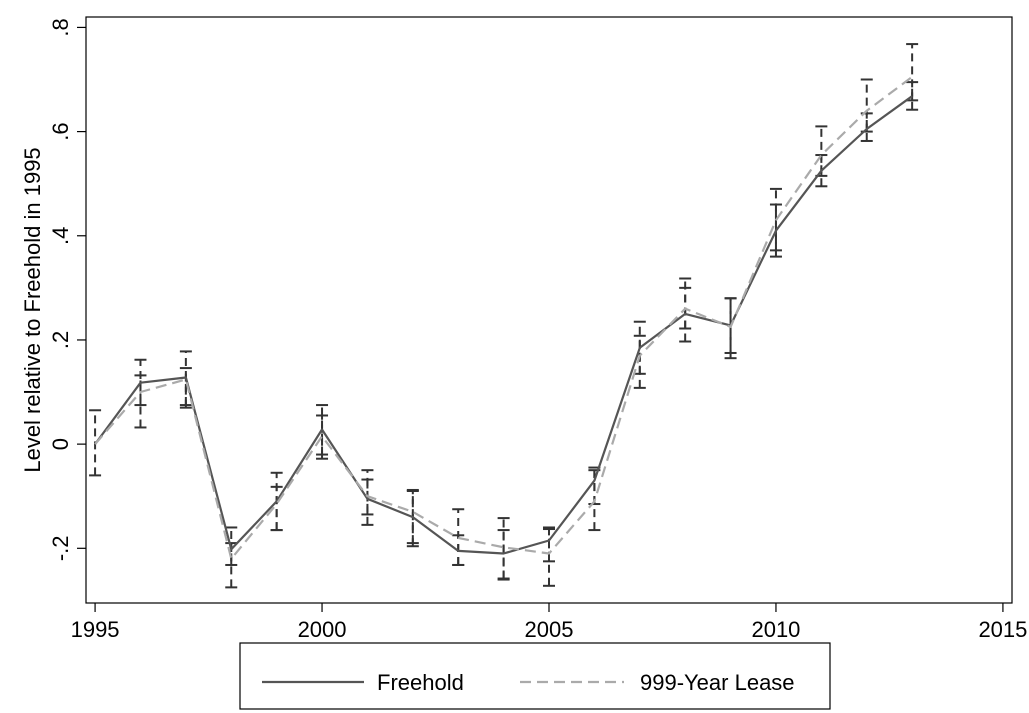 This screenshot has width=1029, height=713. What do you see at coordinates (60, 236) in the screenshot?
I see `y-tick-label: .4` at bounding box center [60, 236].